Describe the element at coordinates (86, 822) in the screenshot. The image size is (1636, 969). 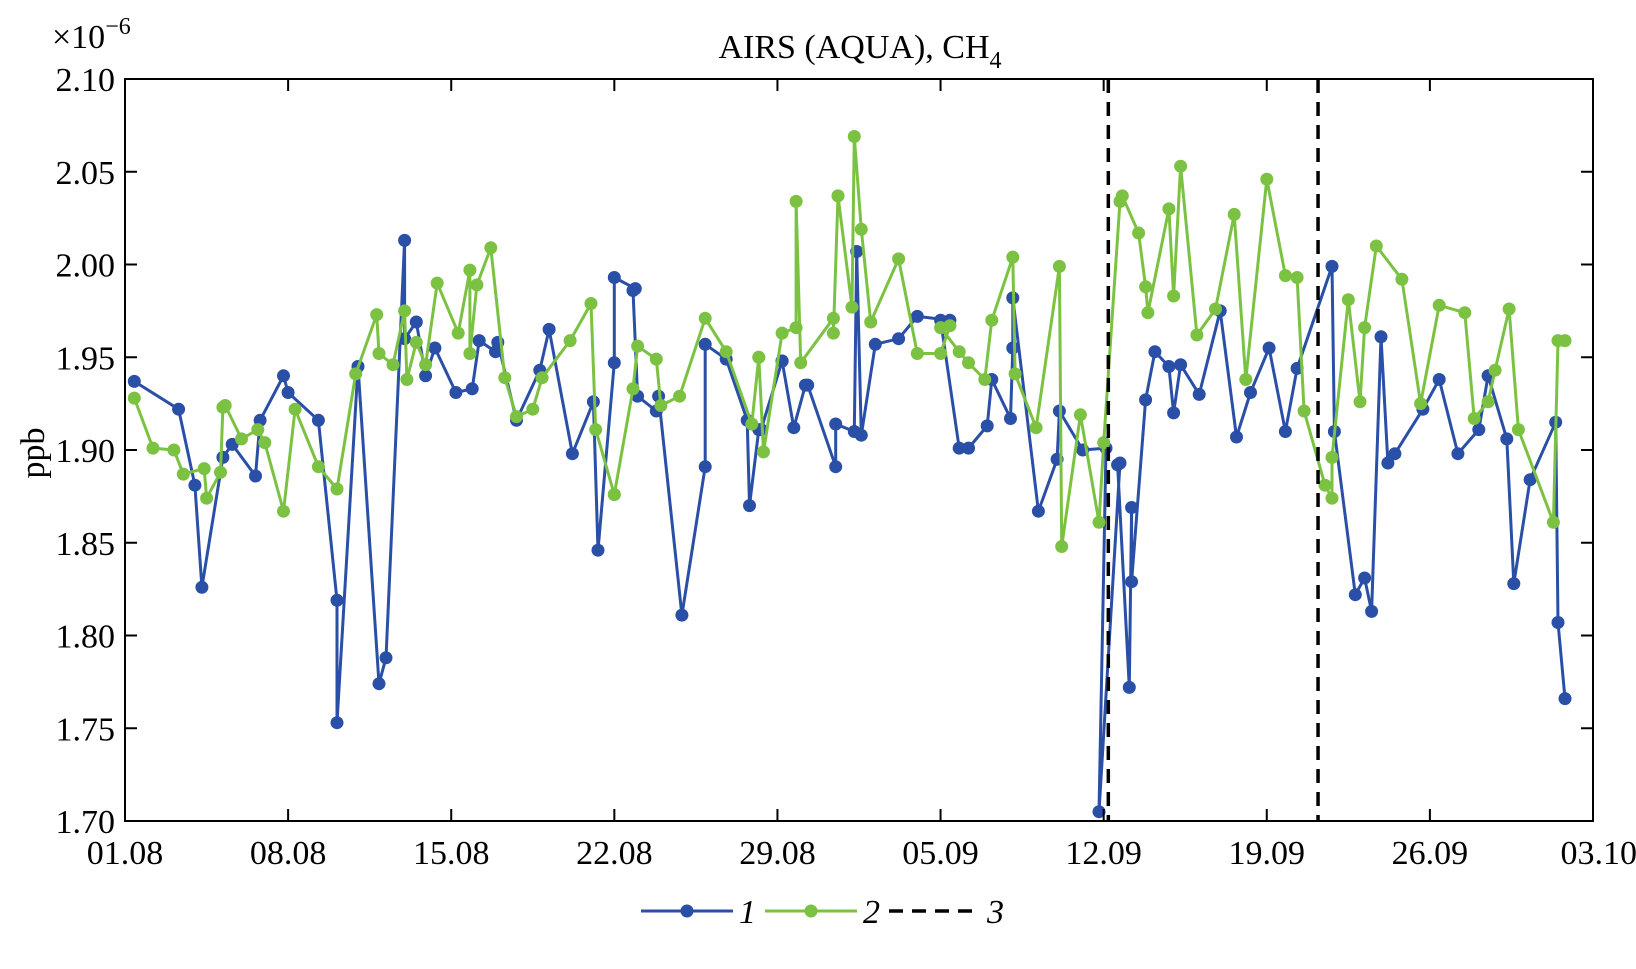
I see `y-tick-label: 1.70` at that location.